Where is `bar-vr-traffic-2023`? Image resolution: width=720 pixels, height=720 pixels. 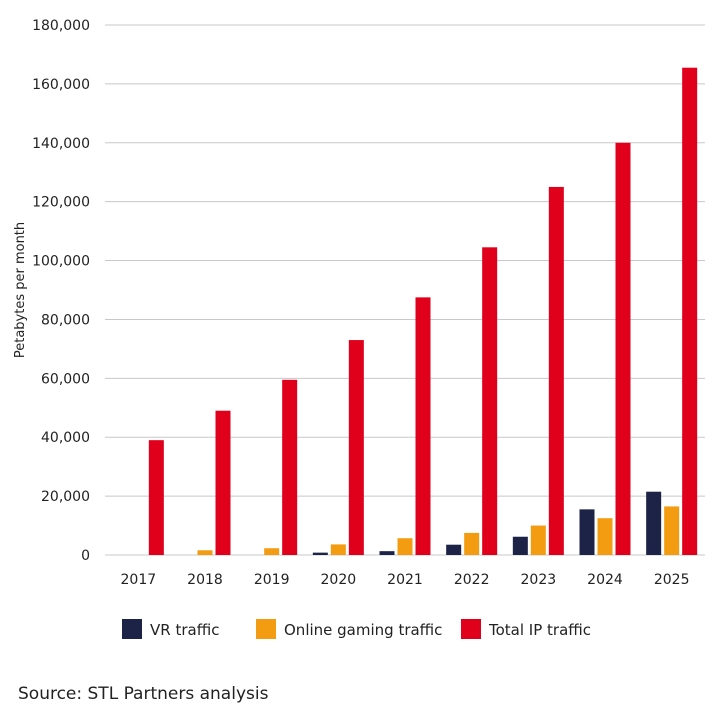
bar-vr-traffic-2023 is located at coordinates (520, 545).